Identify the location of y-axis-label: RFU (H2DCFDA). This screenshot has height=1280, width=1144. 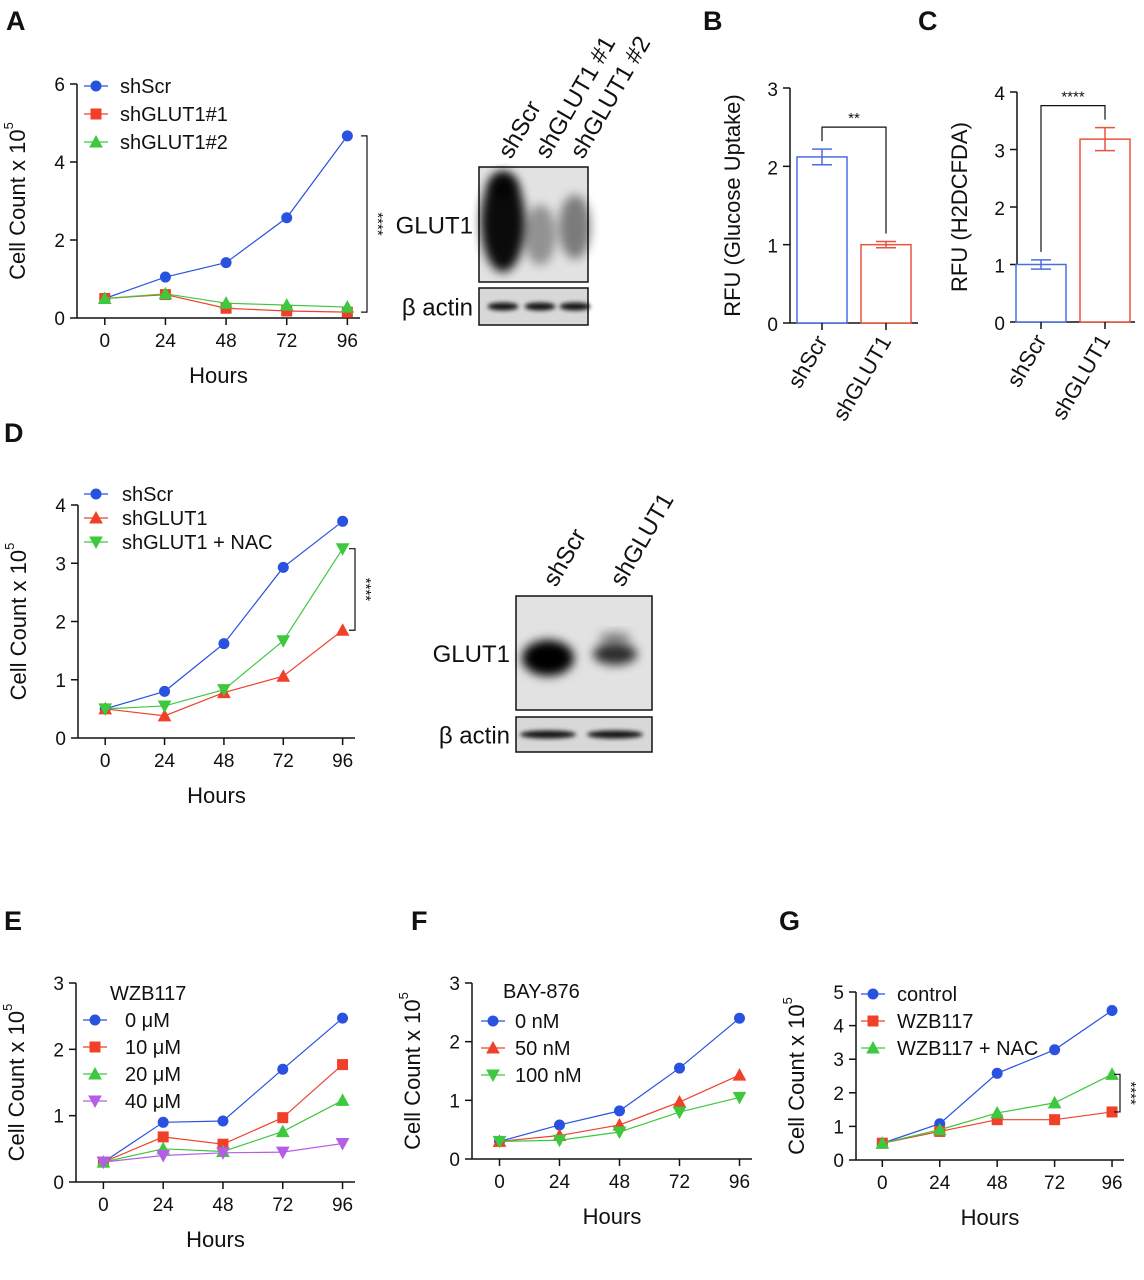
(959, 207).